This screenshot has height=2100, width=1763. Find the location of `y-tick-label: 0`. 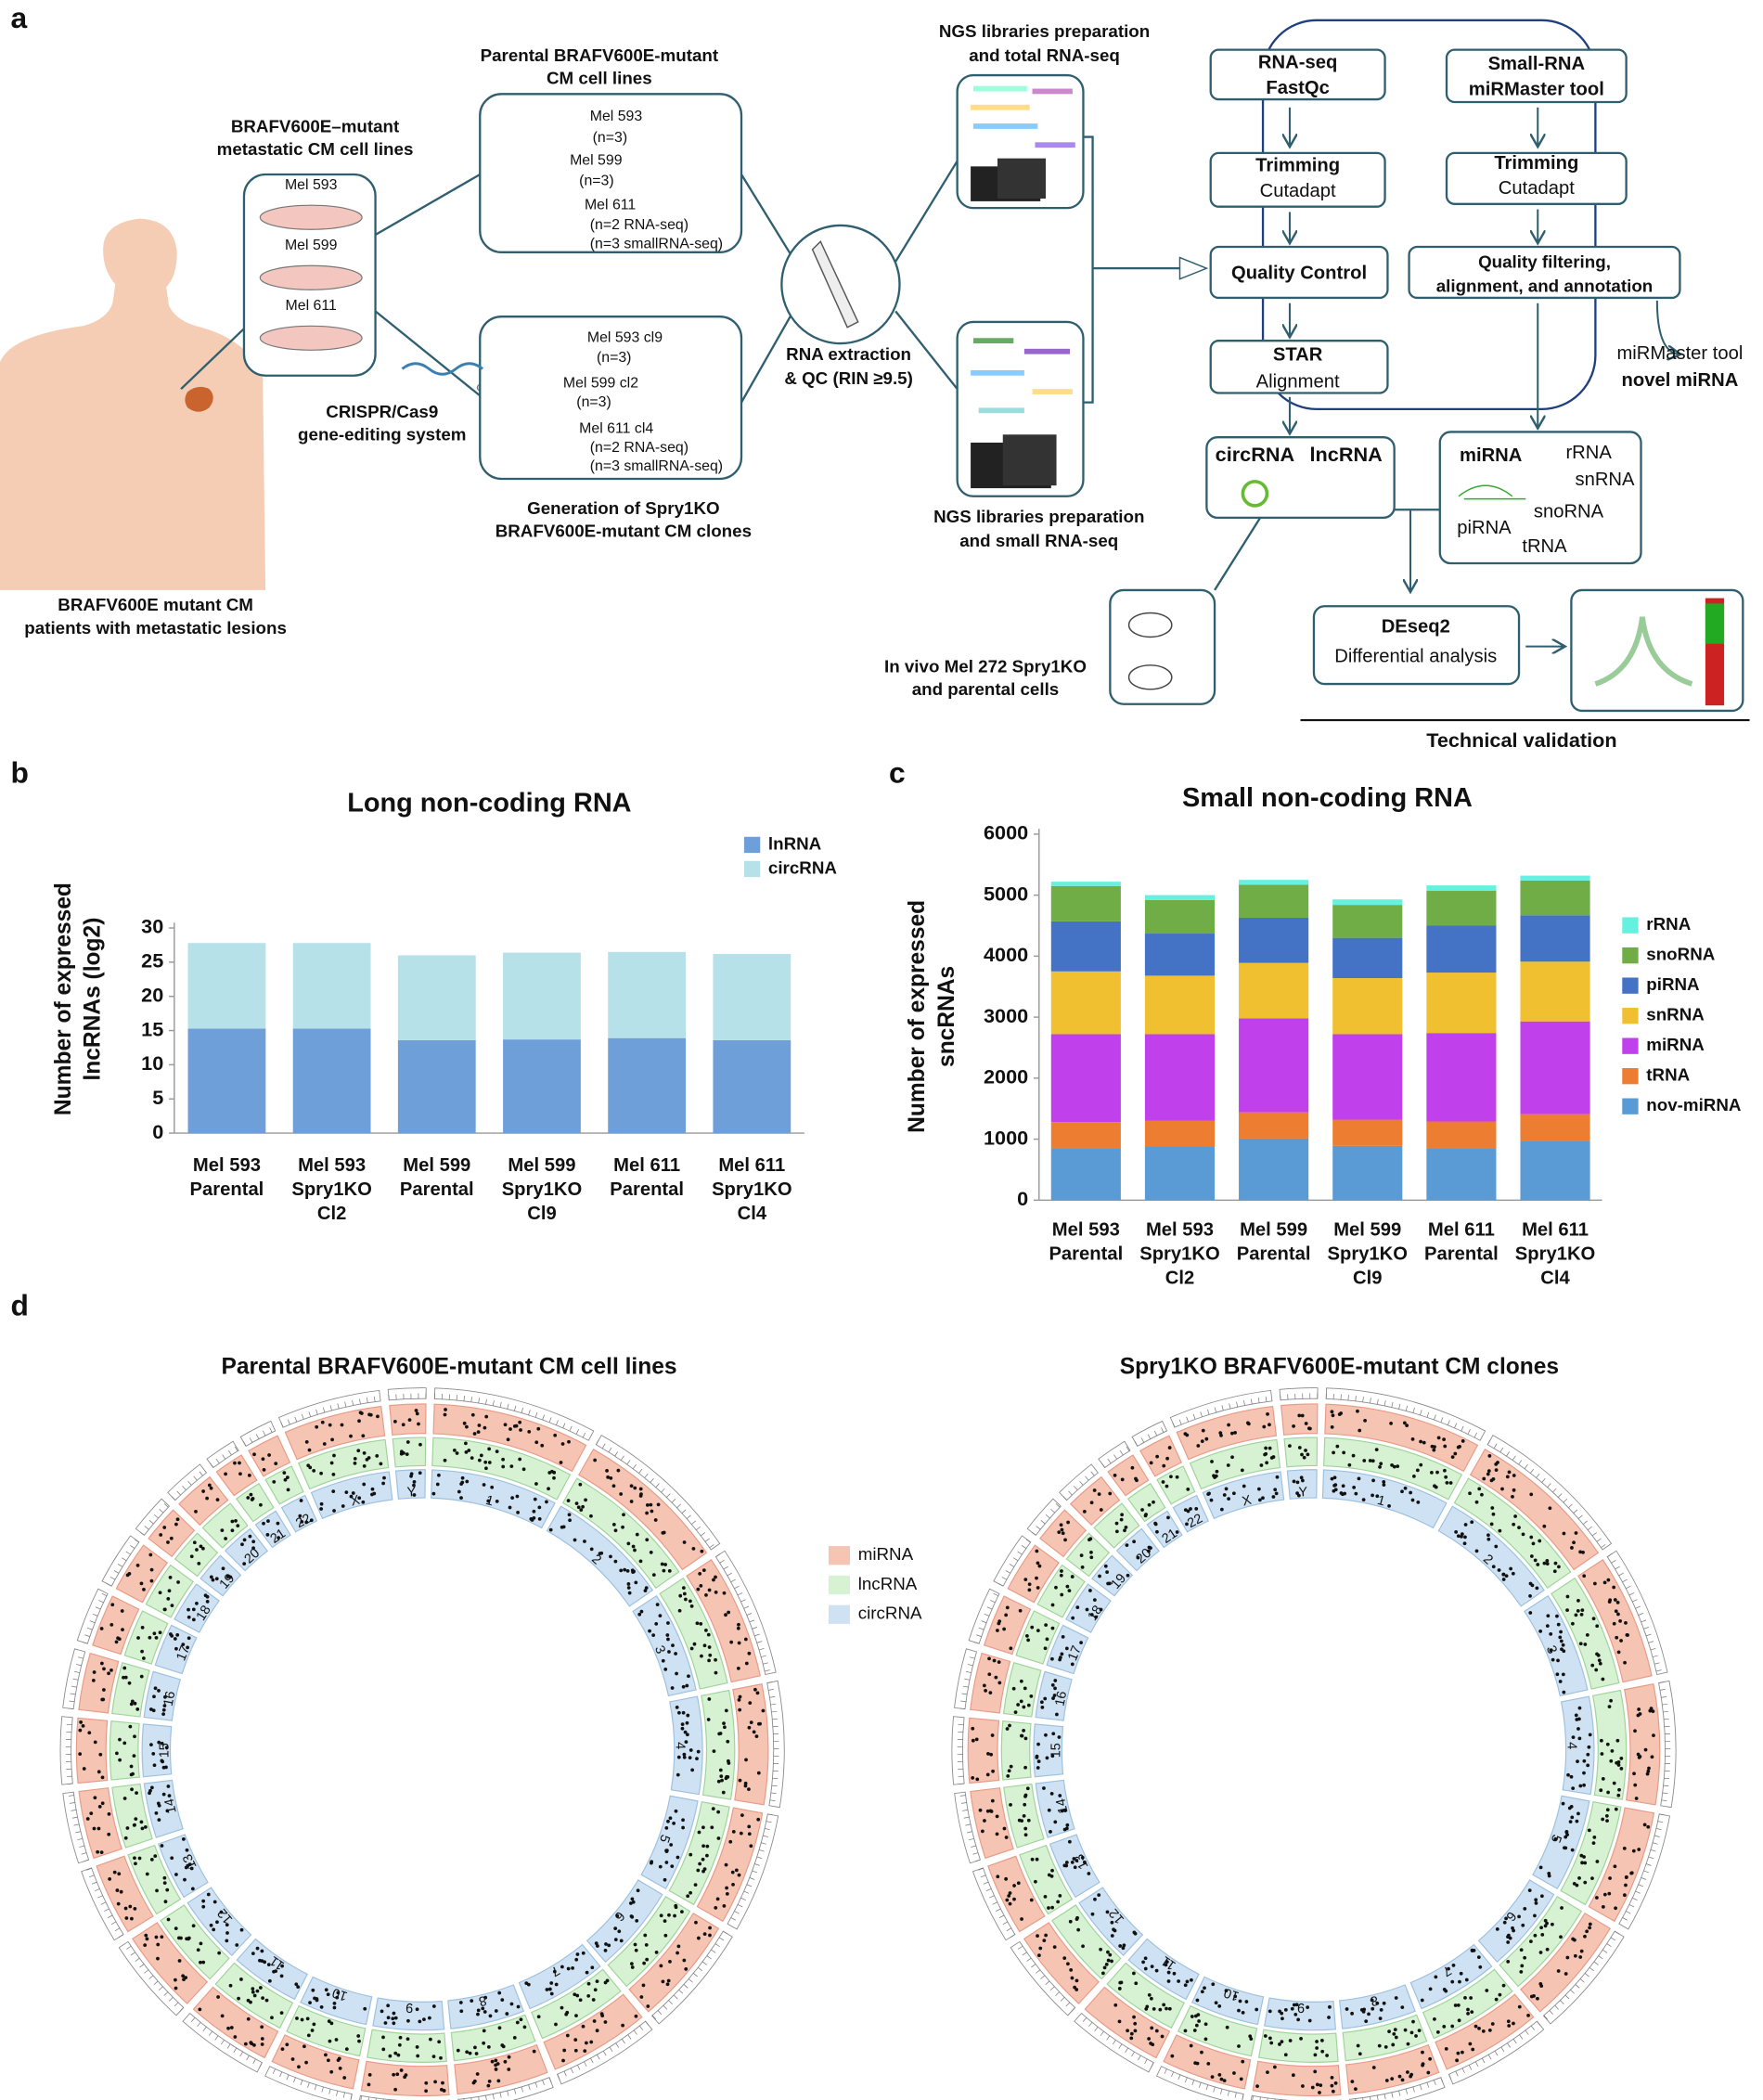

y-tick-label: 0 is located at coordinates (157, 1132).